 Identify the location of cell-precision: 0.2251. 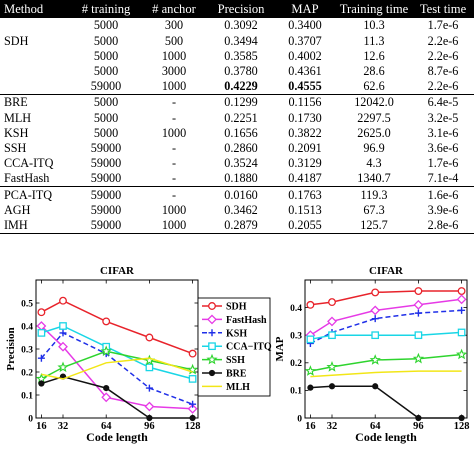
(241, 117).